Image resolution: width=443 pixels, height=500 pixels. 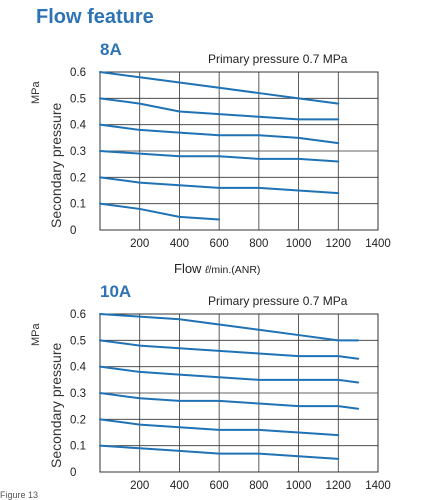 What do you see at coordinates (258, 244) in the screenshot?
I see `chart1-xtick-label: 800` at bounding box center [258, 244].